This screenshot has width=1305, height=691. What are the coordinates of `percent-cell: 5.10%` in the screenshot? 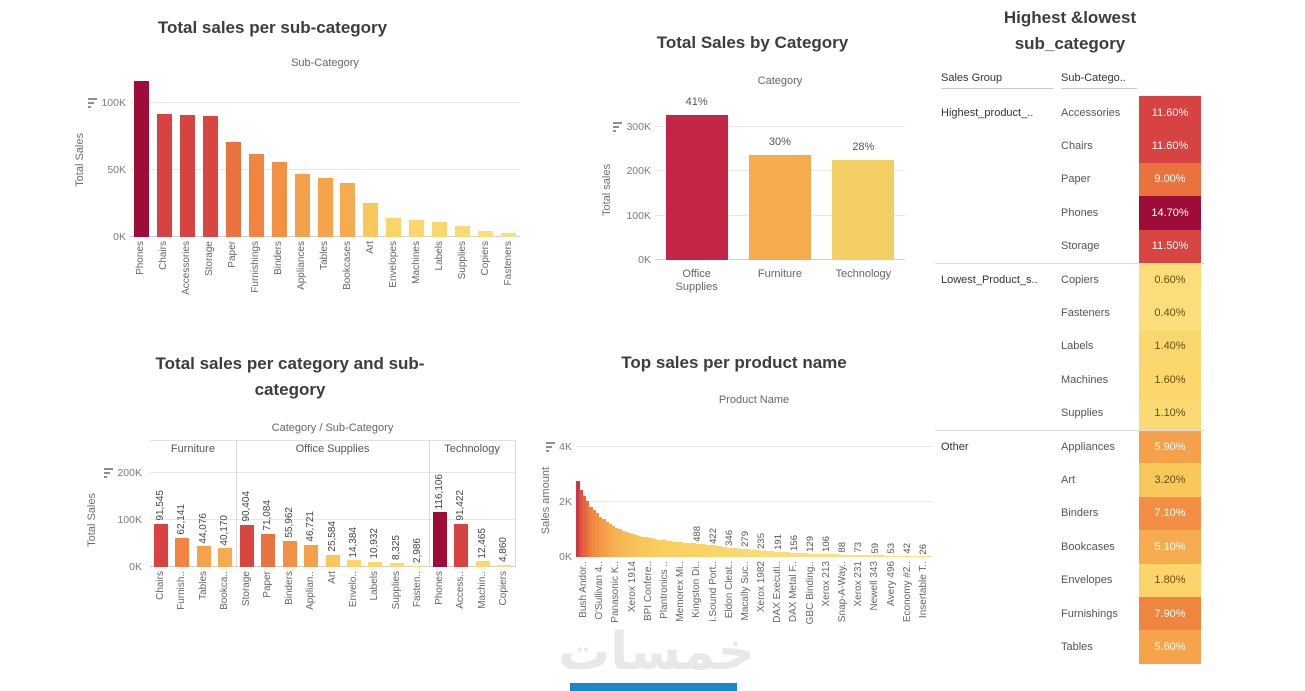 It's located at (1170, 547).